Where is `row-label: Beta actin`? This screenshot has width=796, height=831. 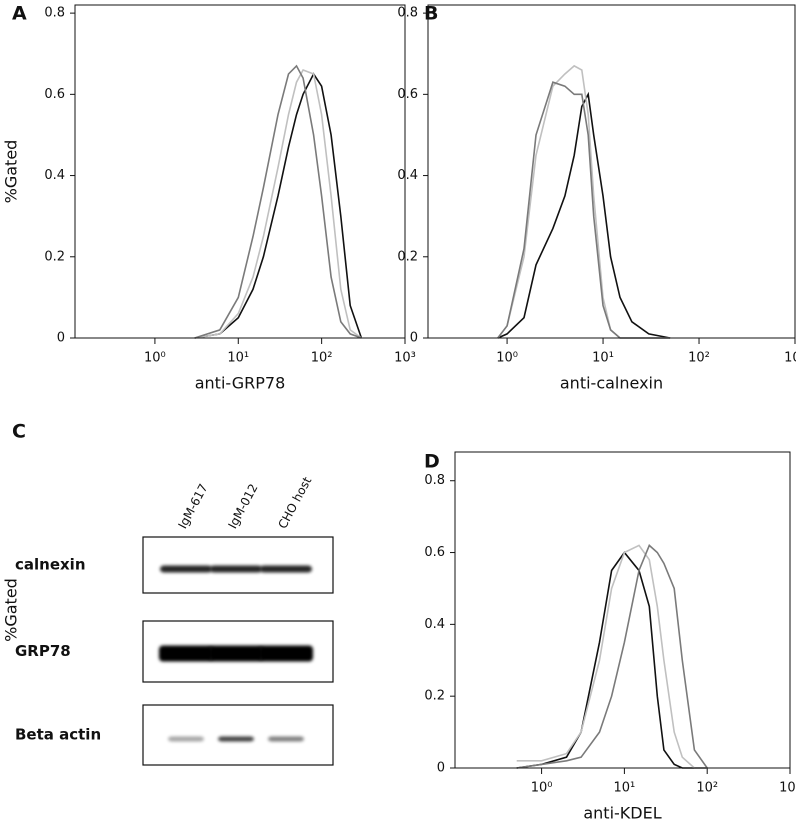 row-label: Beta actin is located at coordinates (58, 735).